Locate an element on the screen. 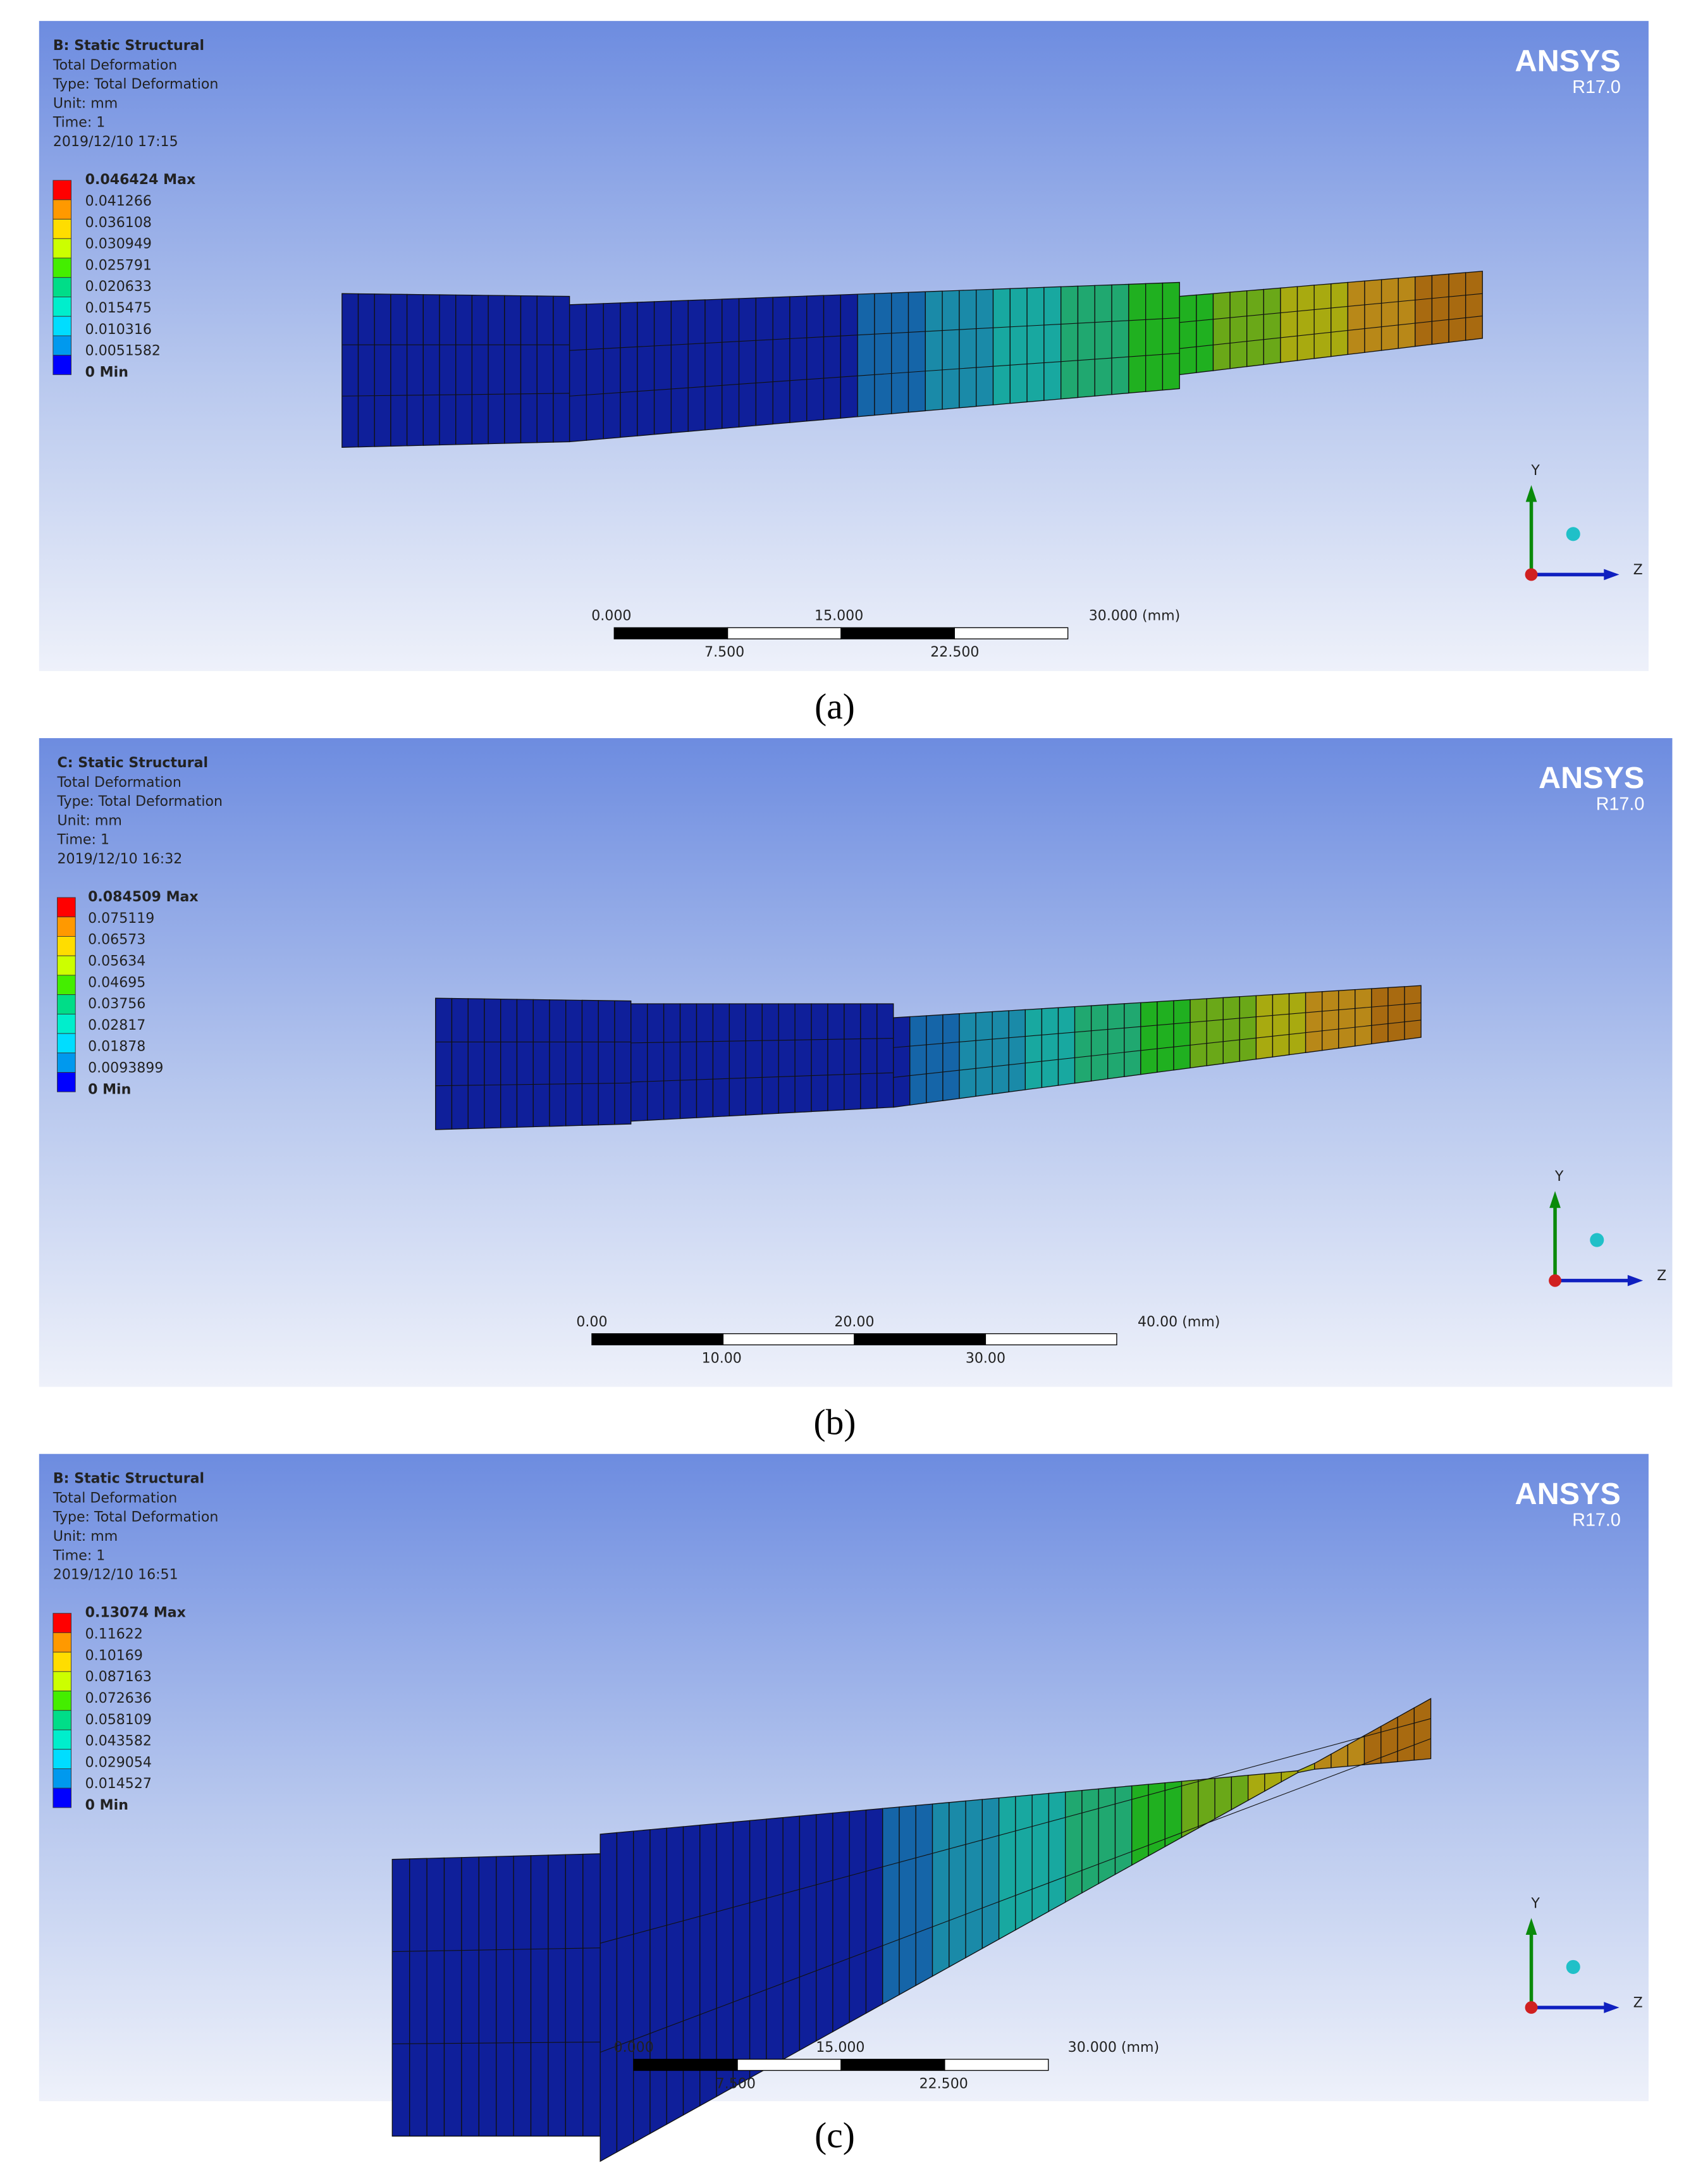 This screenshot has height=2184, width=1703. result-info: 2019/12/10 16:32 is located at coordinates (120, 859).